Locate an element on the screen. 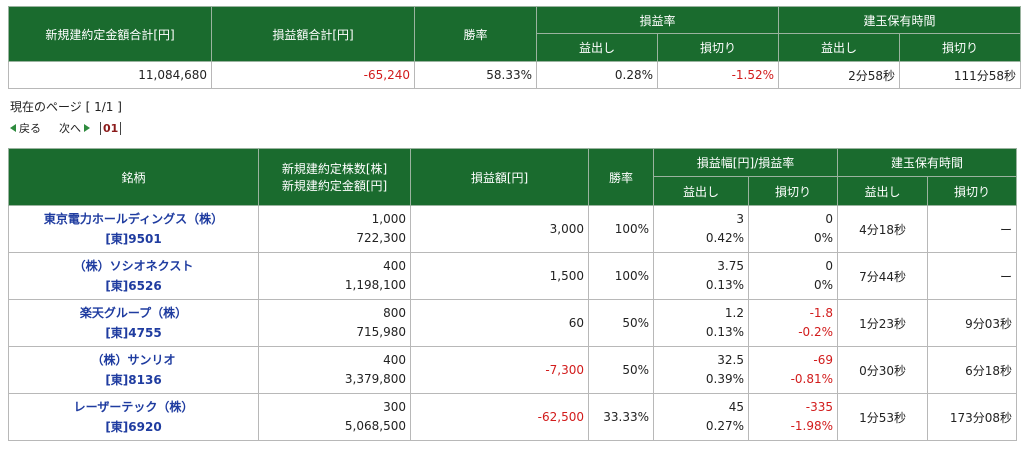 The height and width of the screenshot is (454, 1024). prev-label: 戻る is located at coordinates (30, 128).